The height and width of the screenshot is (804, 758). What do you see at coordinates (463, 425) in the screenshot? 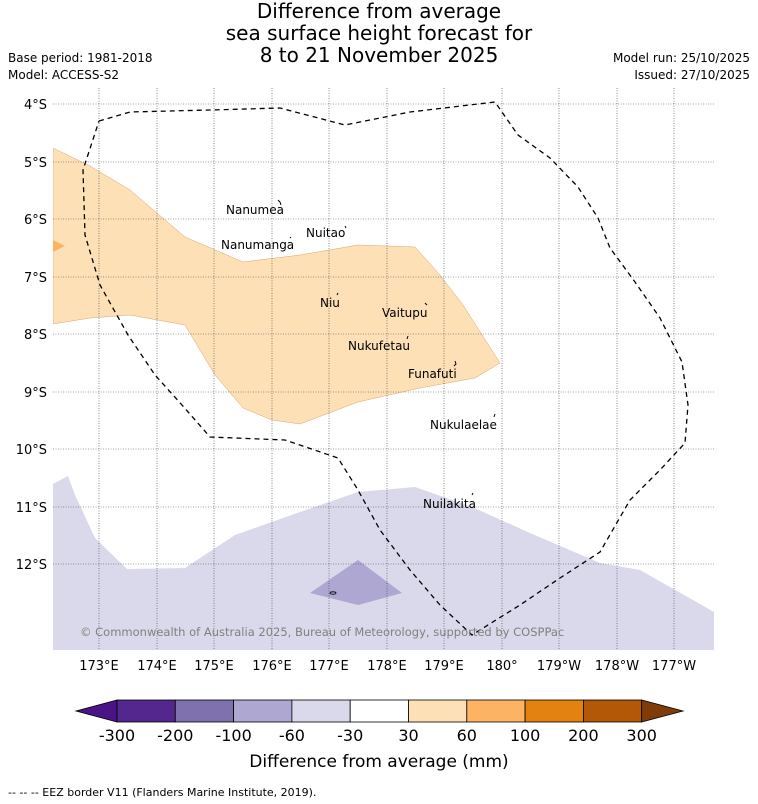
I see `island-label-nukulaelae: Nukulaelae` at bounding box center [463, 425].